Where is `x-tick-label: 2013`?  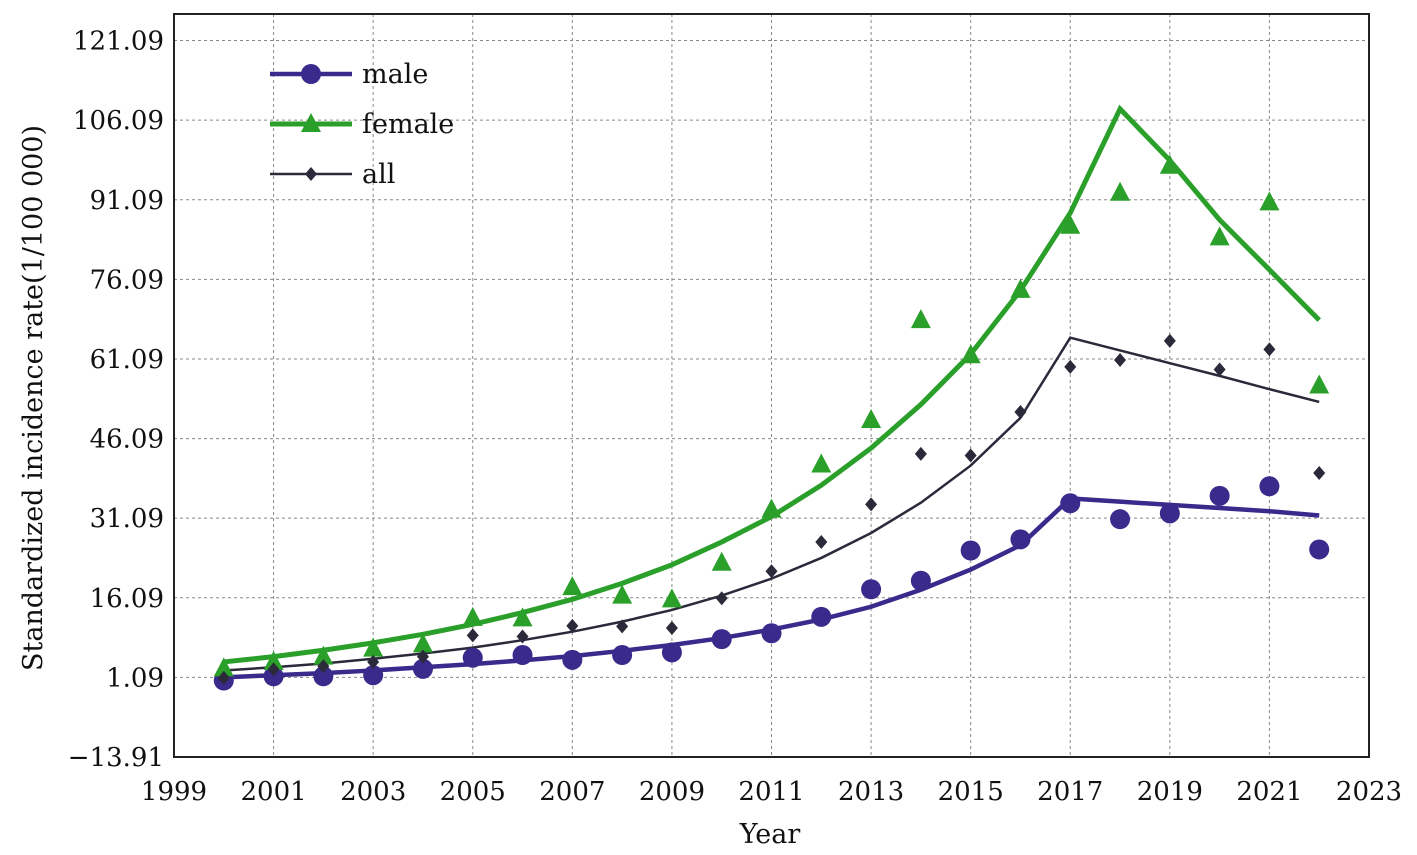
x-tick-label: 2013 is located at coordinates (871, 792).